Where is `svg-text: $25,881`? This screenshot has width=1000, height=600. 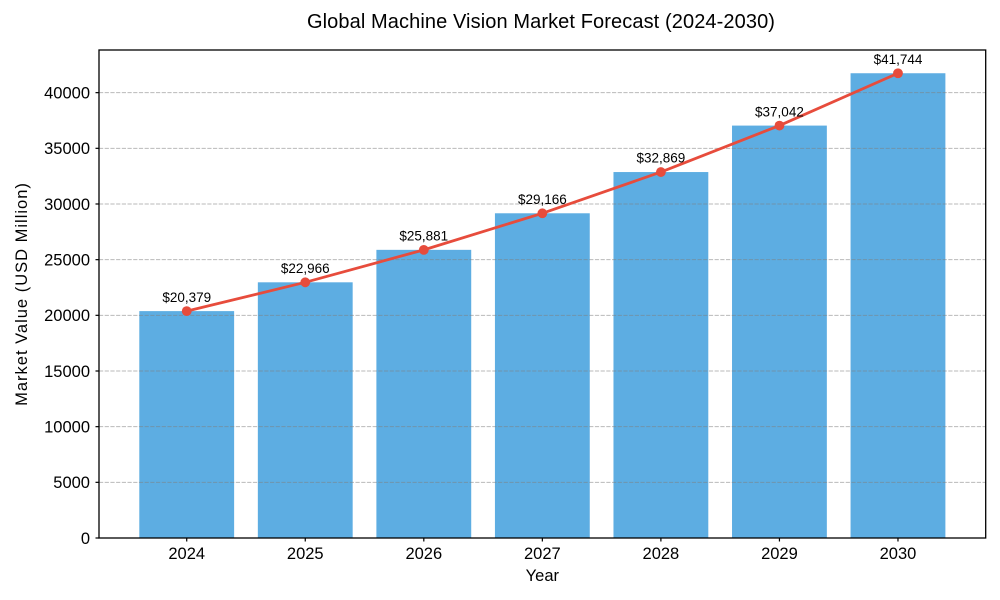 svg-text: $25,881 is located at coordinates (423, 236).